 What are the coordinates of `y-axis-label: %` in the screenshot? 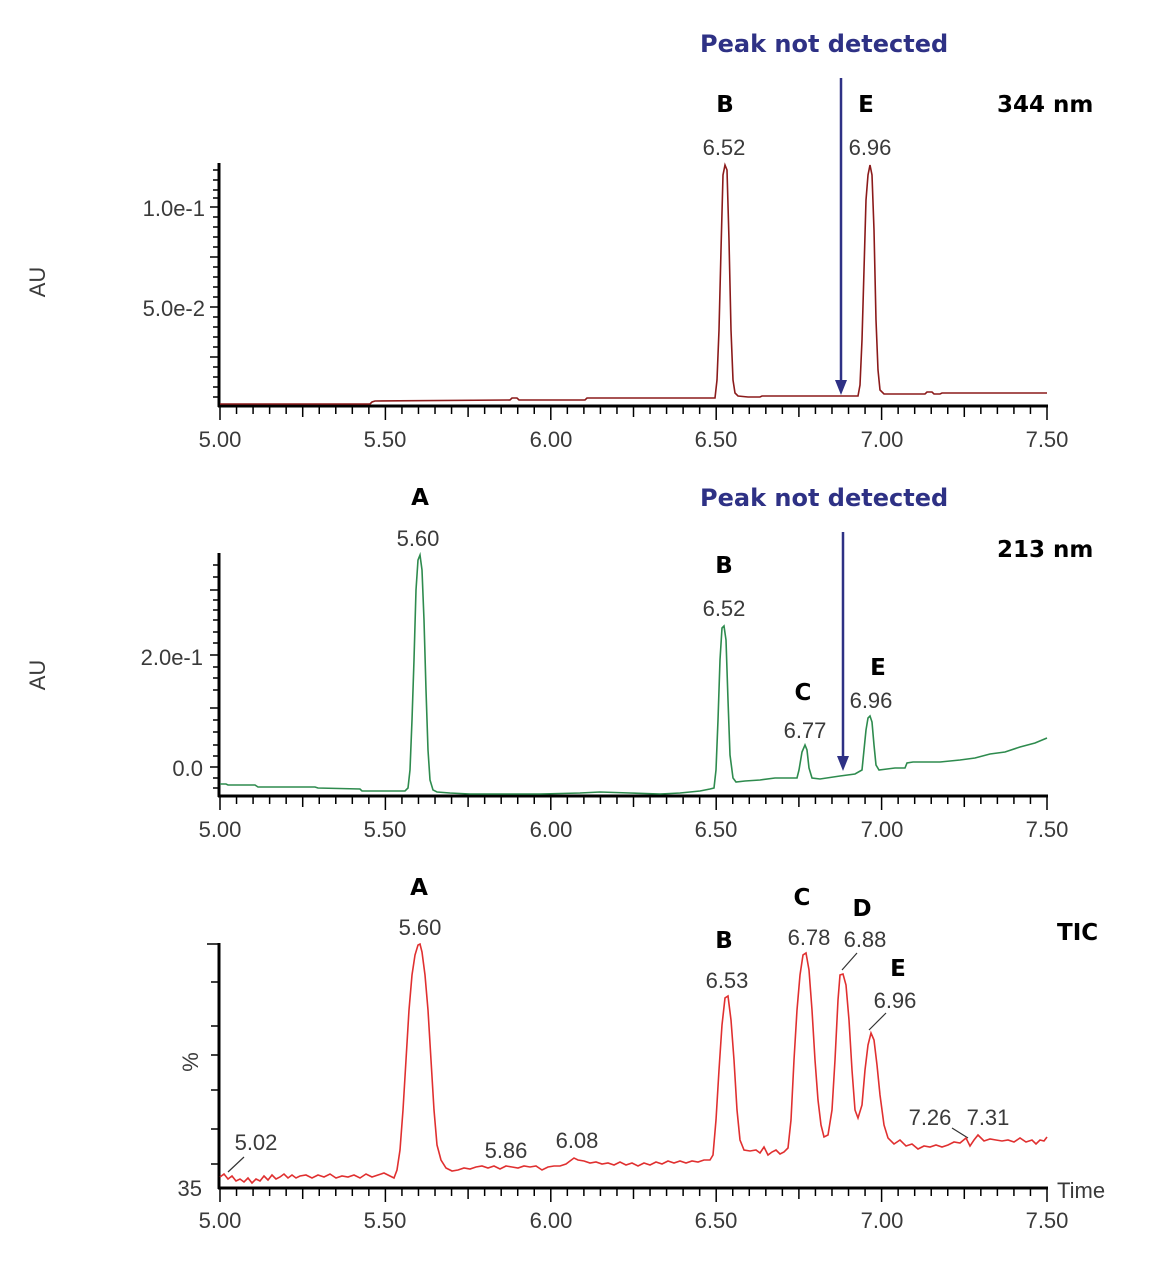 It's located at (190, 1062).